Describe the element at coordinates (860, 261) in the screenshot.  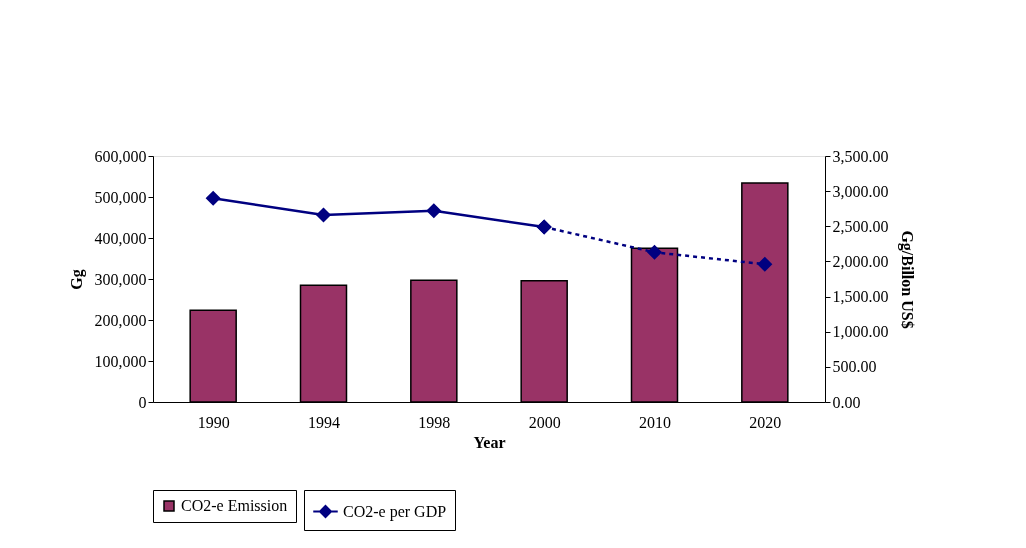
I see `y2-tick-label: 2,000.00` at that location.